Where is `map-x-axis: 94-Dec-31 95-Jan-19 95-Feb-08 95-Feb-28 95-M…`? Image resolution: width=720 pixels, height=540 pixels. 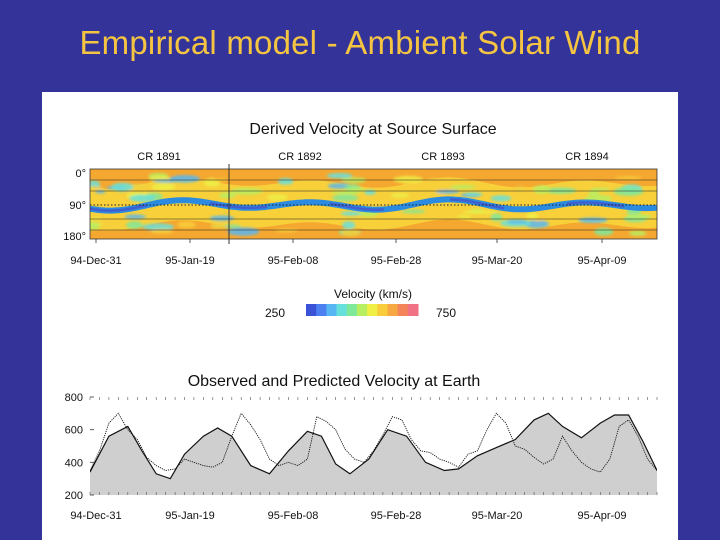 map-x-axis: 94-Dec-31 95-Jan-19 95-Feb-08 95-Feb-28 95-M… is located at coordinates (348, 253).